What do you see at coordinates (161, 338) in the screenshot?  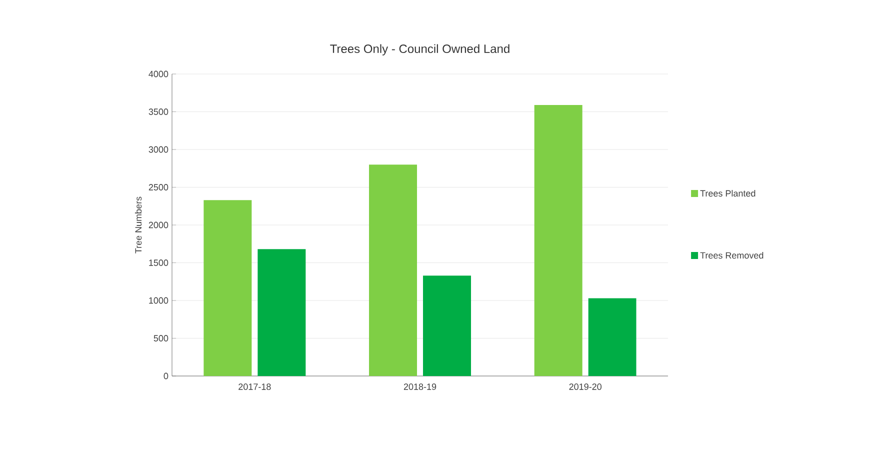 I see `y-tick-label: 500` at bounding box center [161, 338].